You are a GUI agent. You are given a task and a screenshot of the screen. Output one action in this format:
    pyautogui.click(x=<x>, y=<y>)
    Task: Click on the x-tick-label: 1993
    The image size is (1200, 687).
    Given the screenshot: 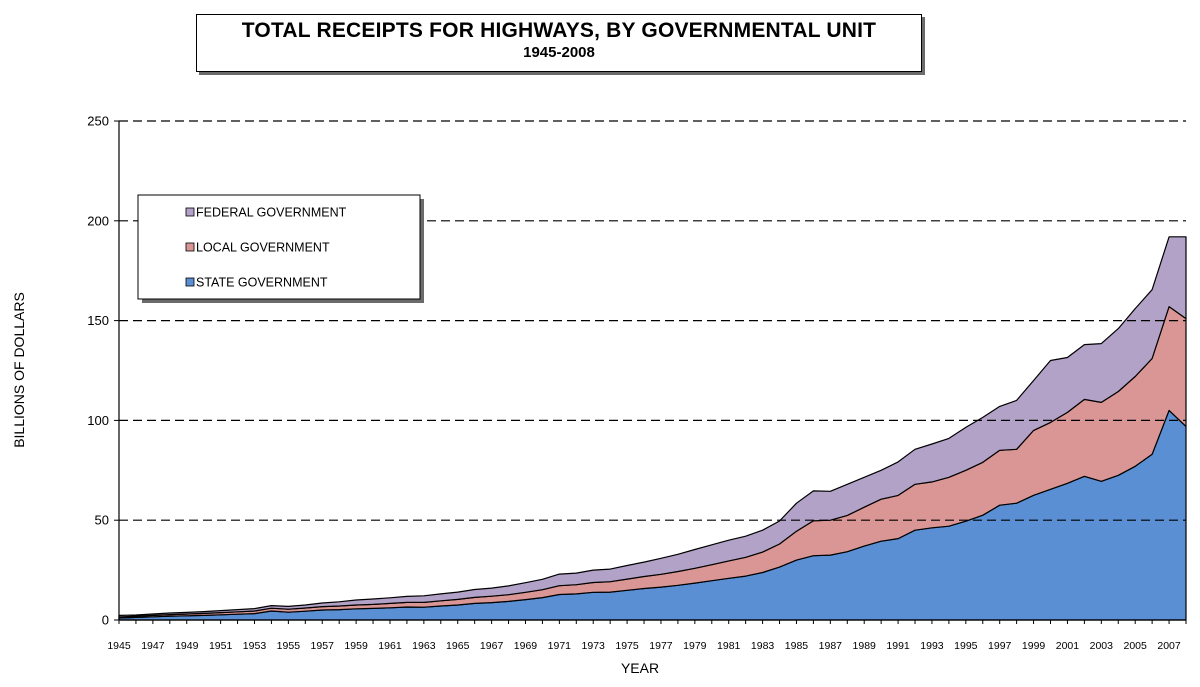 What is the action you would take?
    pyautogui.click(x=932, y=646)
    